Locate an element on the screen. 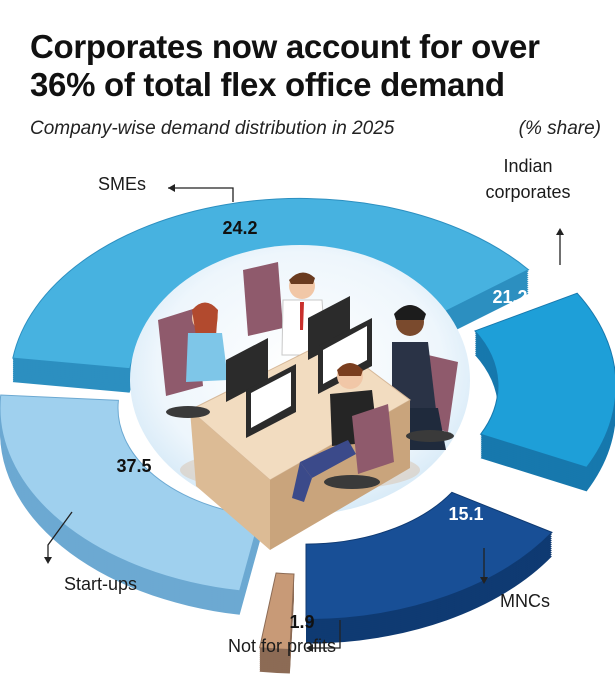  value-label-mncs: 15.1 is located at coordinates (465, 514).